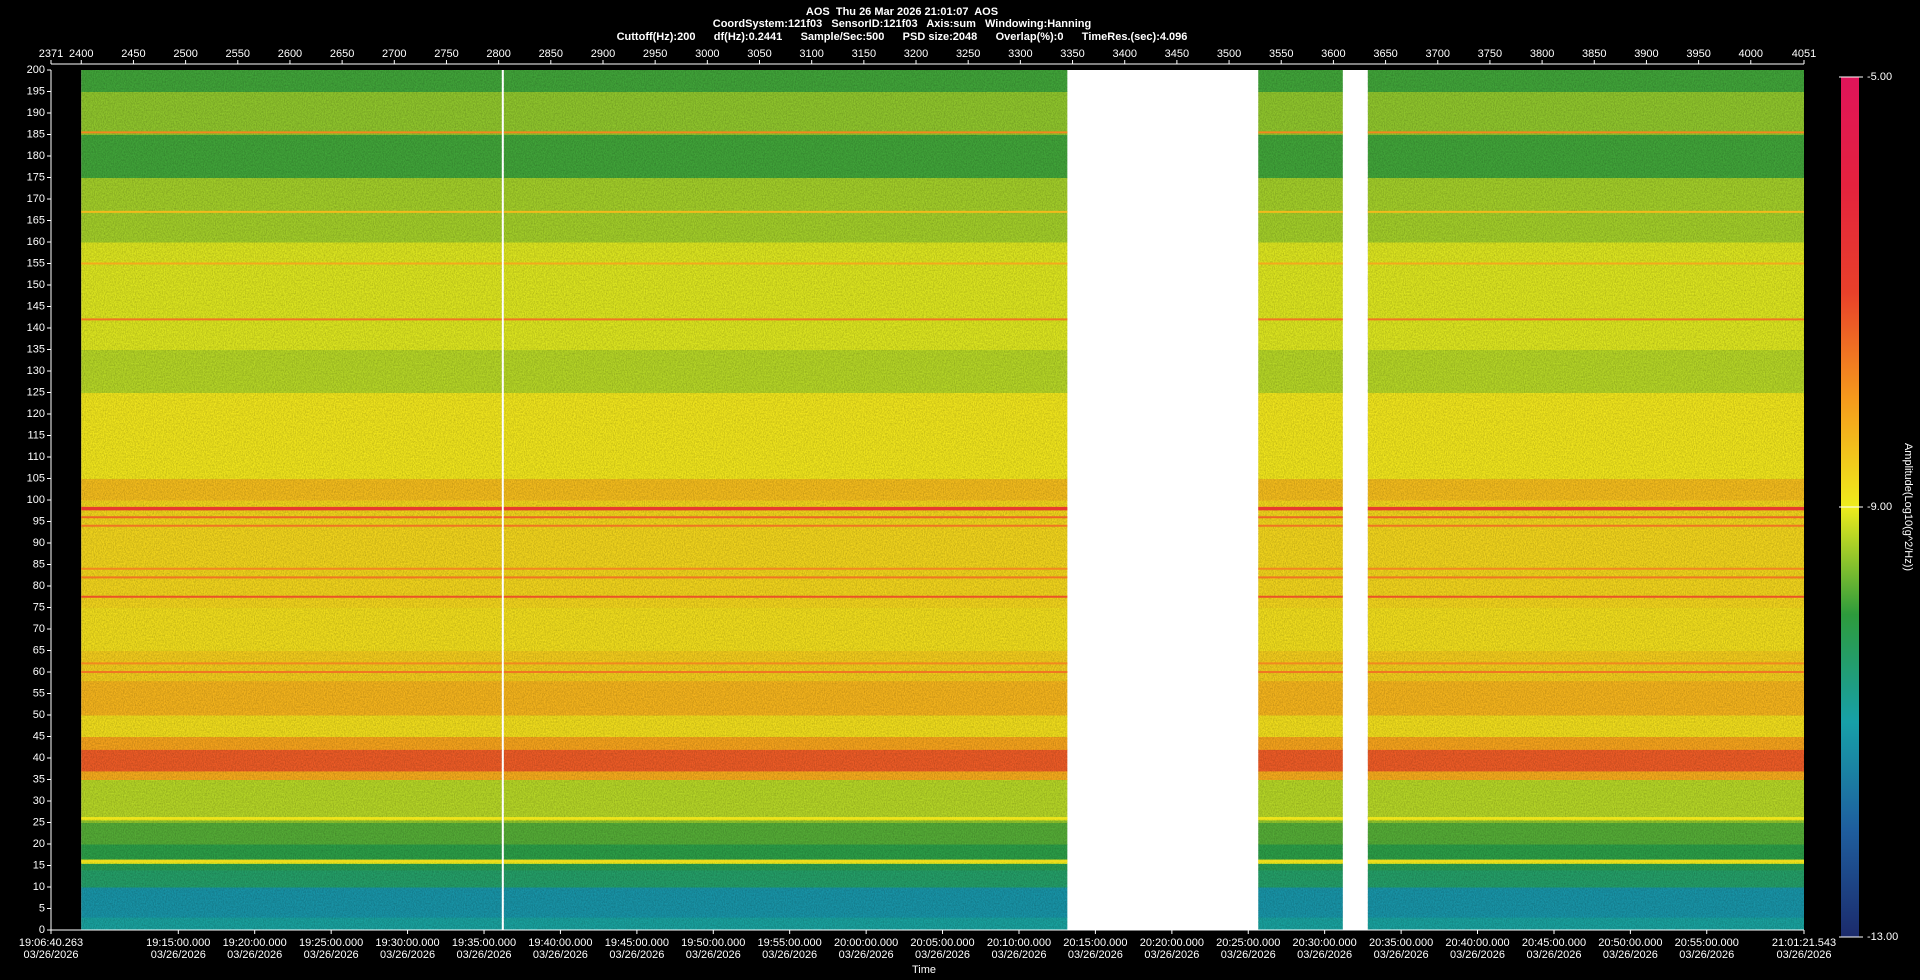 Image resolution: width=1920 pixels, height=980 pixels. What do you see at coordinates (1804, 943) in the screenshot?
I see `time-tick-label: 21:01:21.543` at bounding box center [1804, 943].